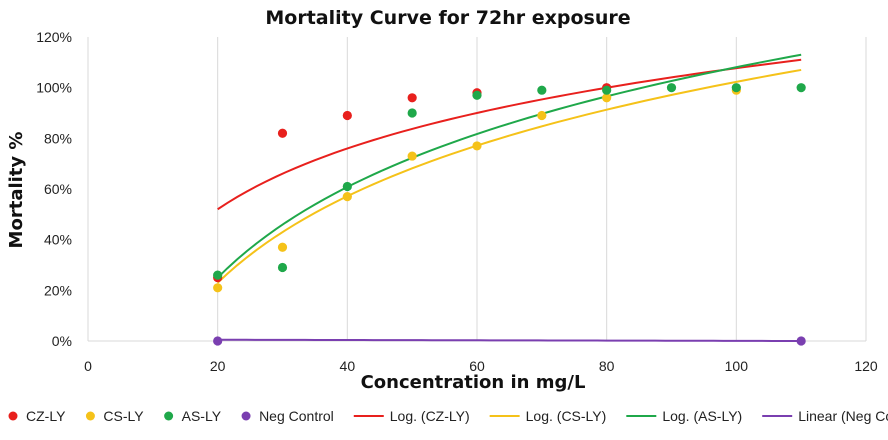  I want to click on legend-label: AS-LY, so click(202, 416).